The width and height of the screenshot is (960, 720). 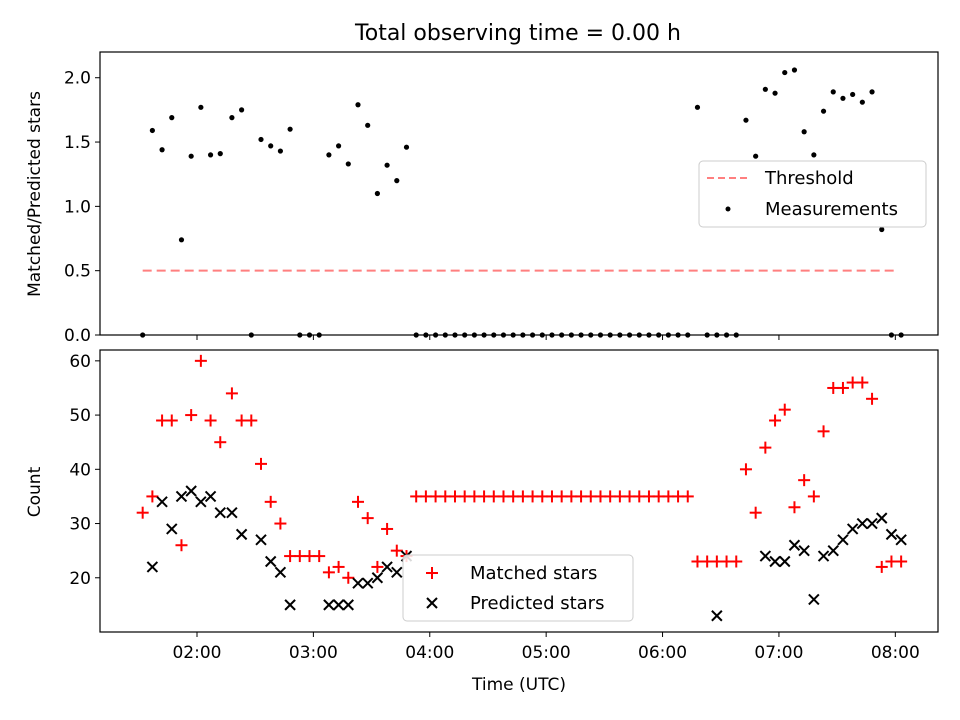 I want to click on y-tick-label: 50, so click(x=80, y=416).